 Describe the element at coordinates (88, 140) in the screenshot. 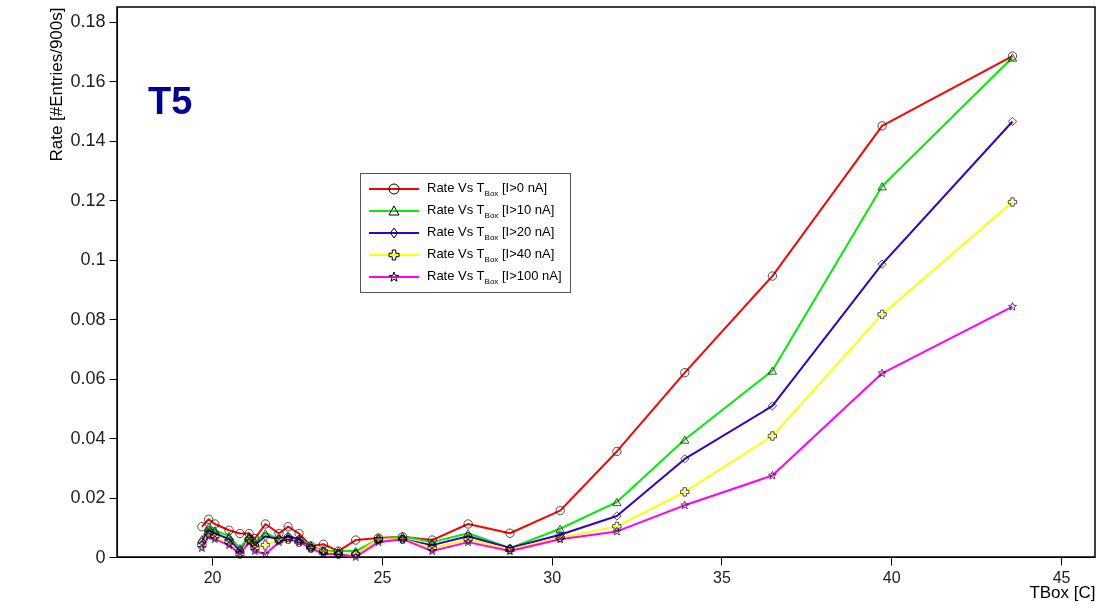

I see `y-tick-label: 0.14` at that location.